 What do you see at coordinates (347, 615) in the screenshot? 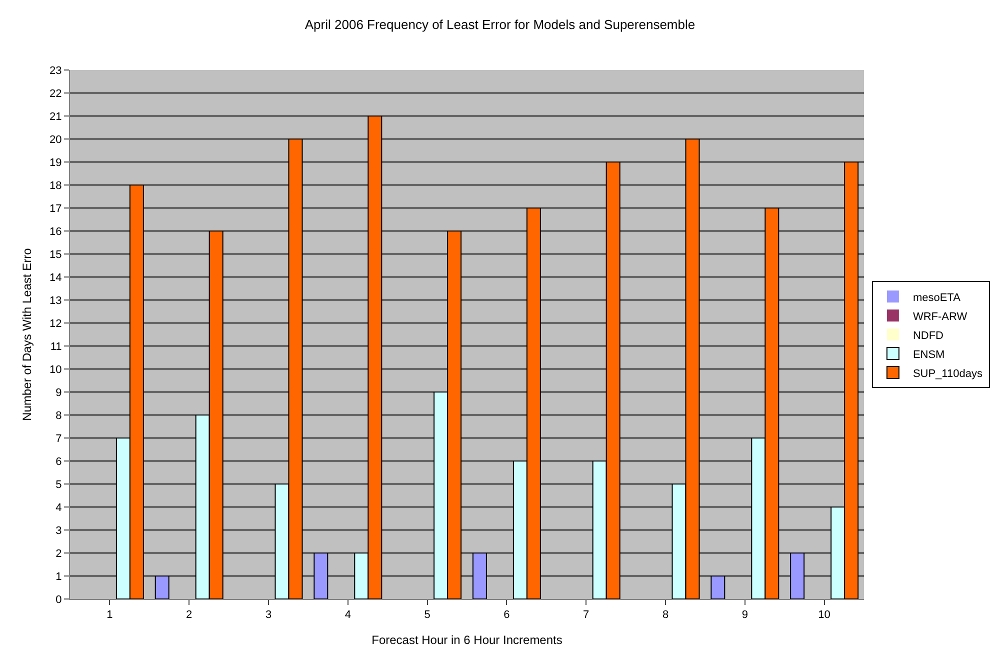
I see `x-tick-label: 4` at bounding box center [347, 615].